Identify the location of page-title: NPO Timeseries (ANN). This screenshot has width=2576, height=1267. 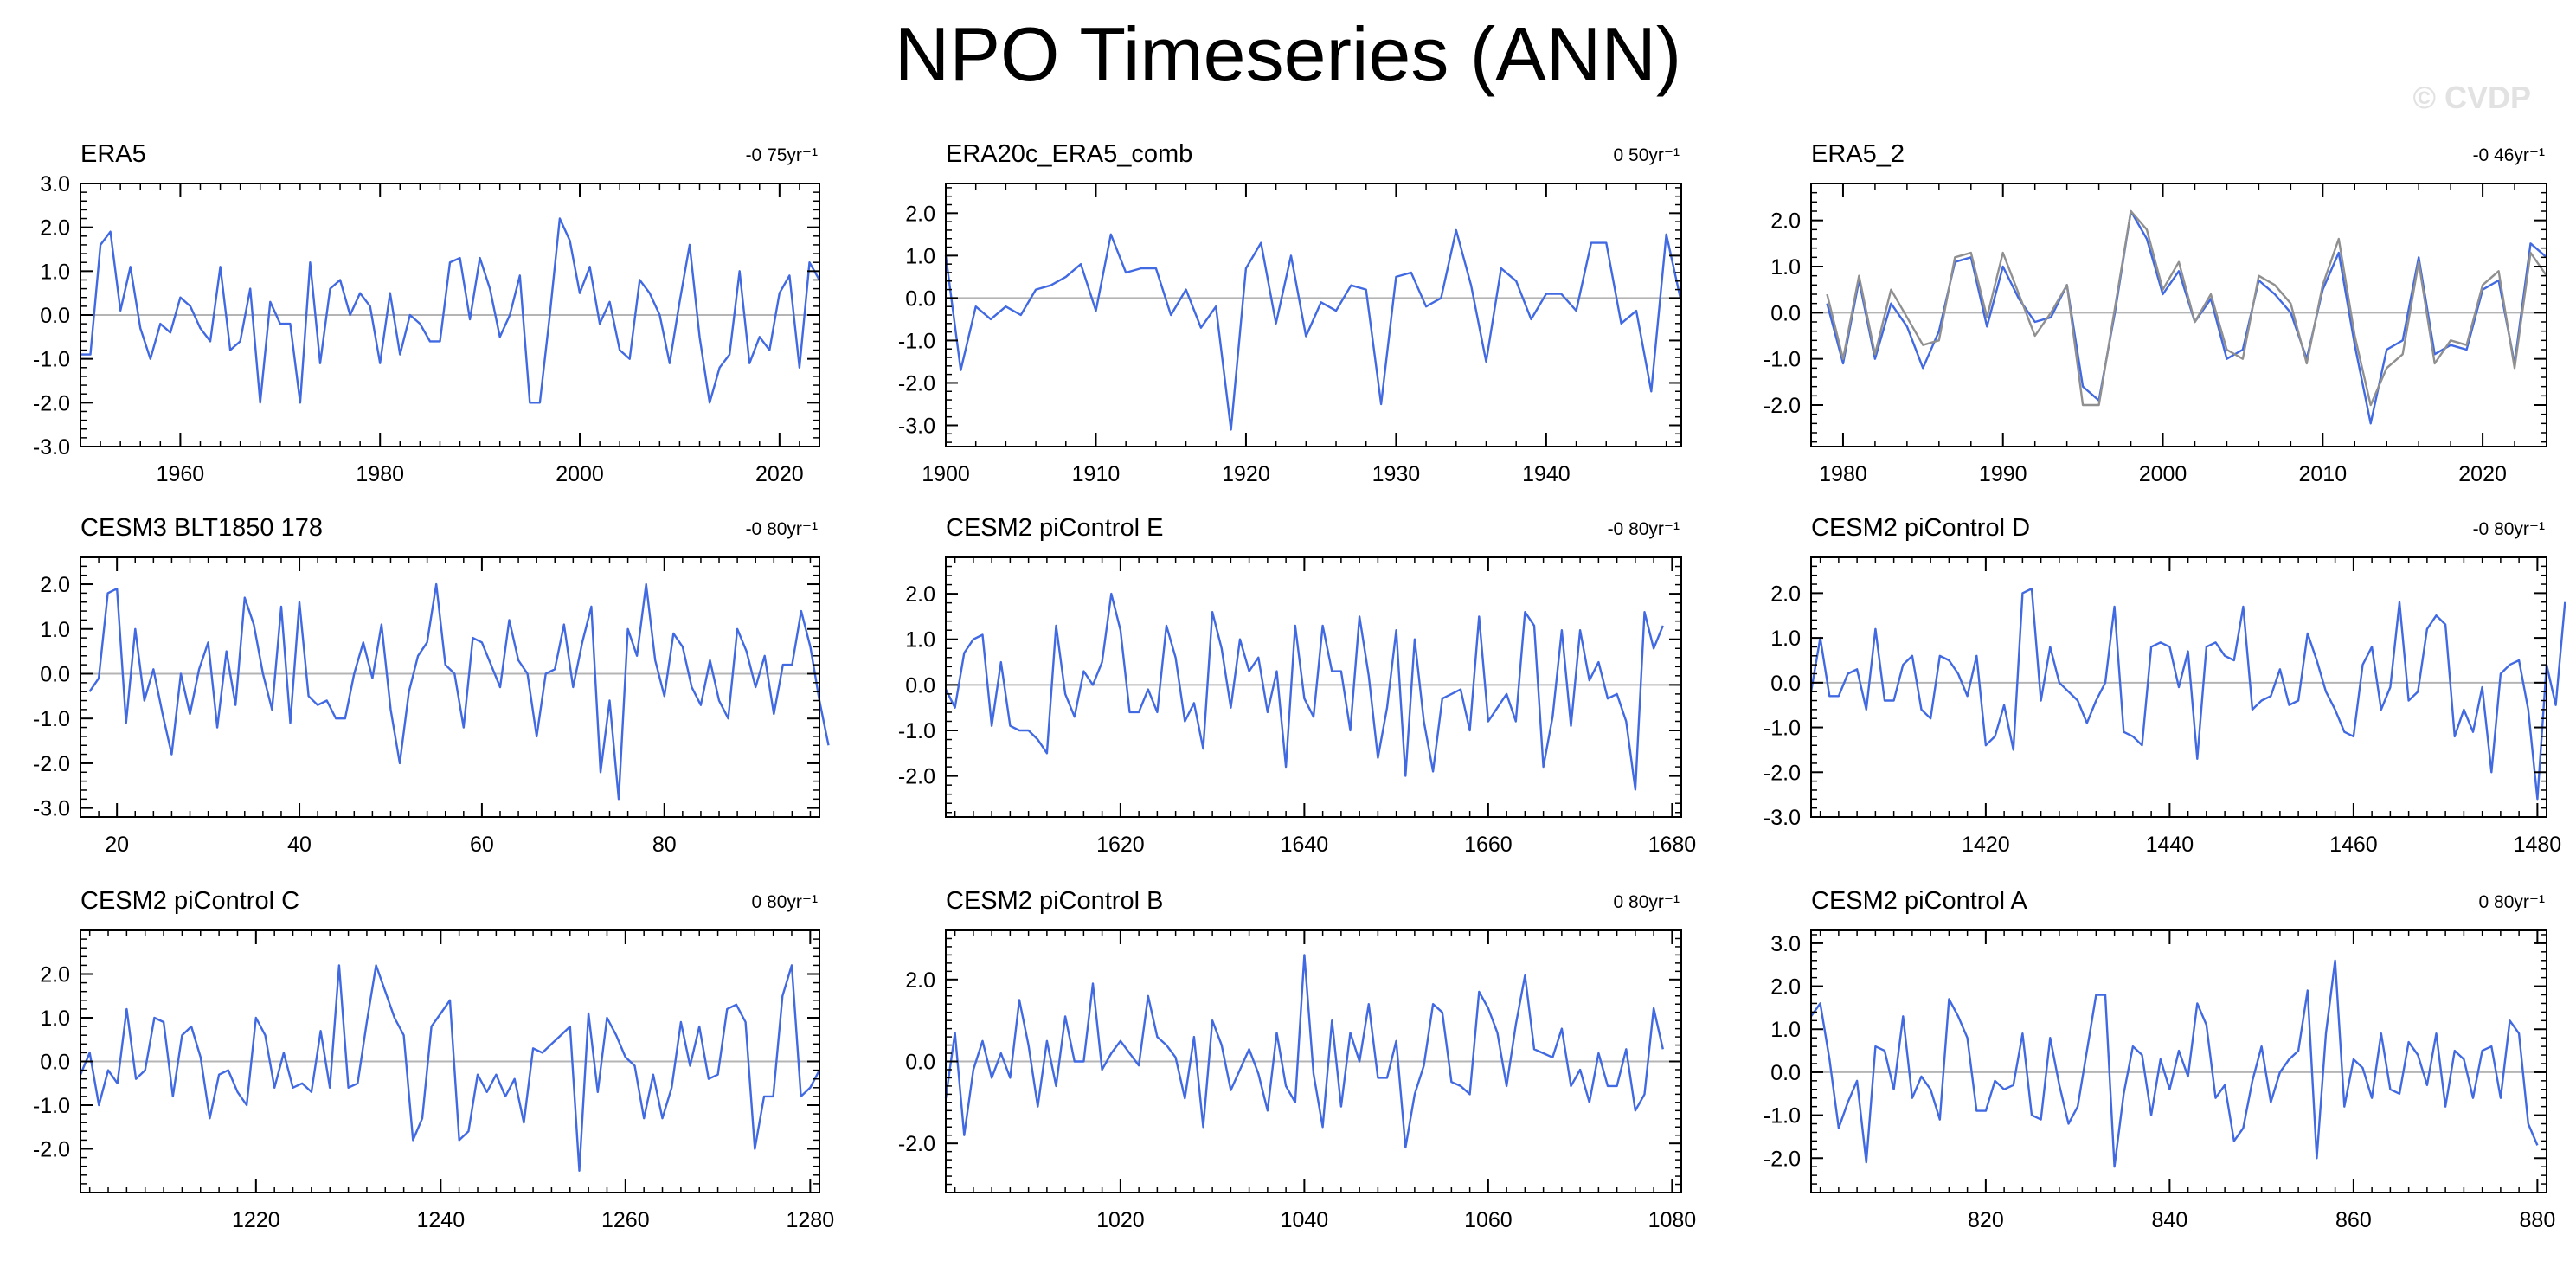
(1288, 54).